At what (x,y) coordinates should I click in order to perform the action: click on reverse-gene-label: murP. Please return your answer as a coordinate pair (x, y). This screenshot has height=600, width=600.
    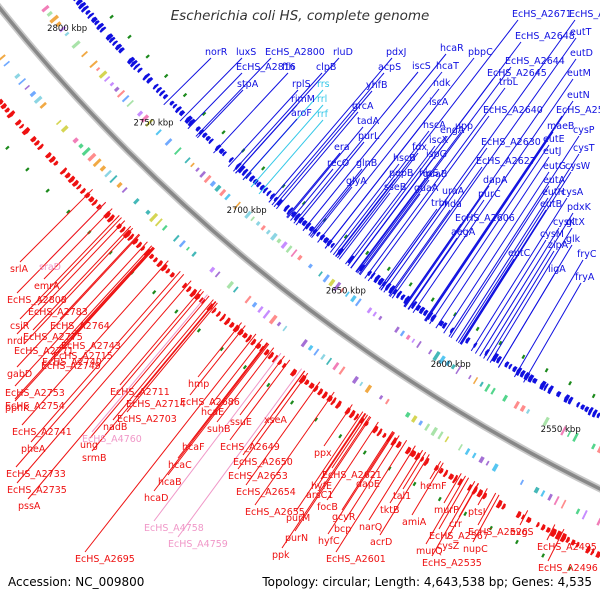
    Looking at the image, I should click on (446, 510).